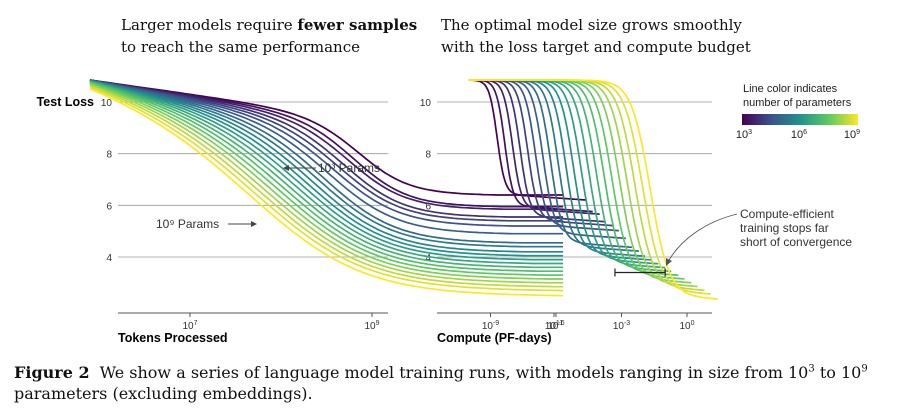  What do you see at coordinates (852, 135) in the screenshot?
I see `colorbar-tick-label: 10⁹` at bounding box center [852, 135].